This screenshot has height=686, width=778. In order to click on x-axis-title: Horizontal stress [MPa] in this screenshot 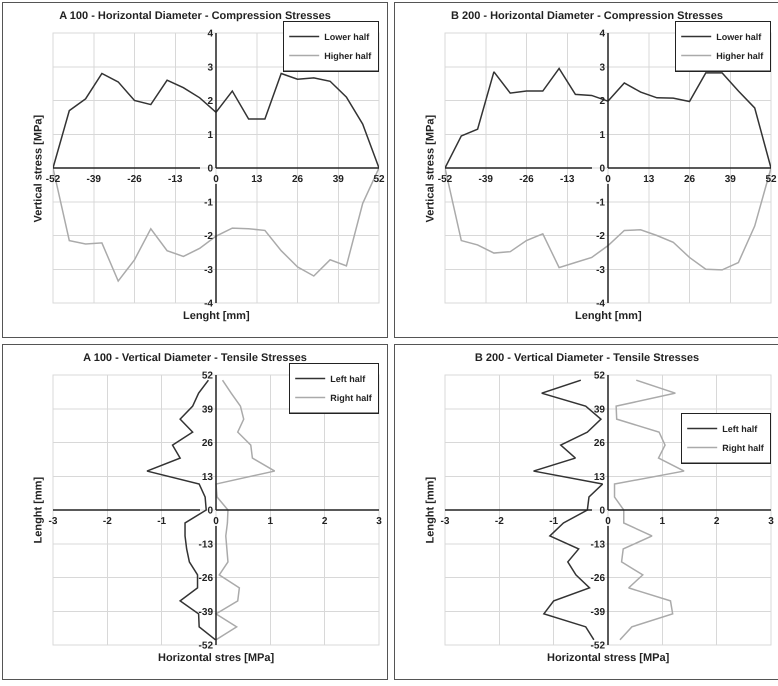, I will do `click(608, 658)`.